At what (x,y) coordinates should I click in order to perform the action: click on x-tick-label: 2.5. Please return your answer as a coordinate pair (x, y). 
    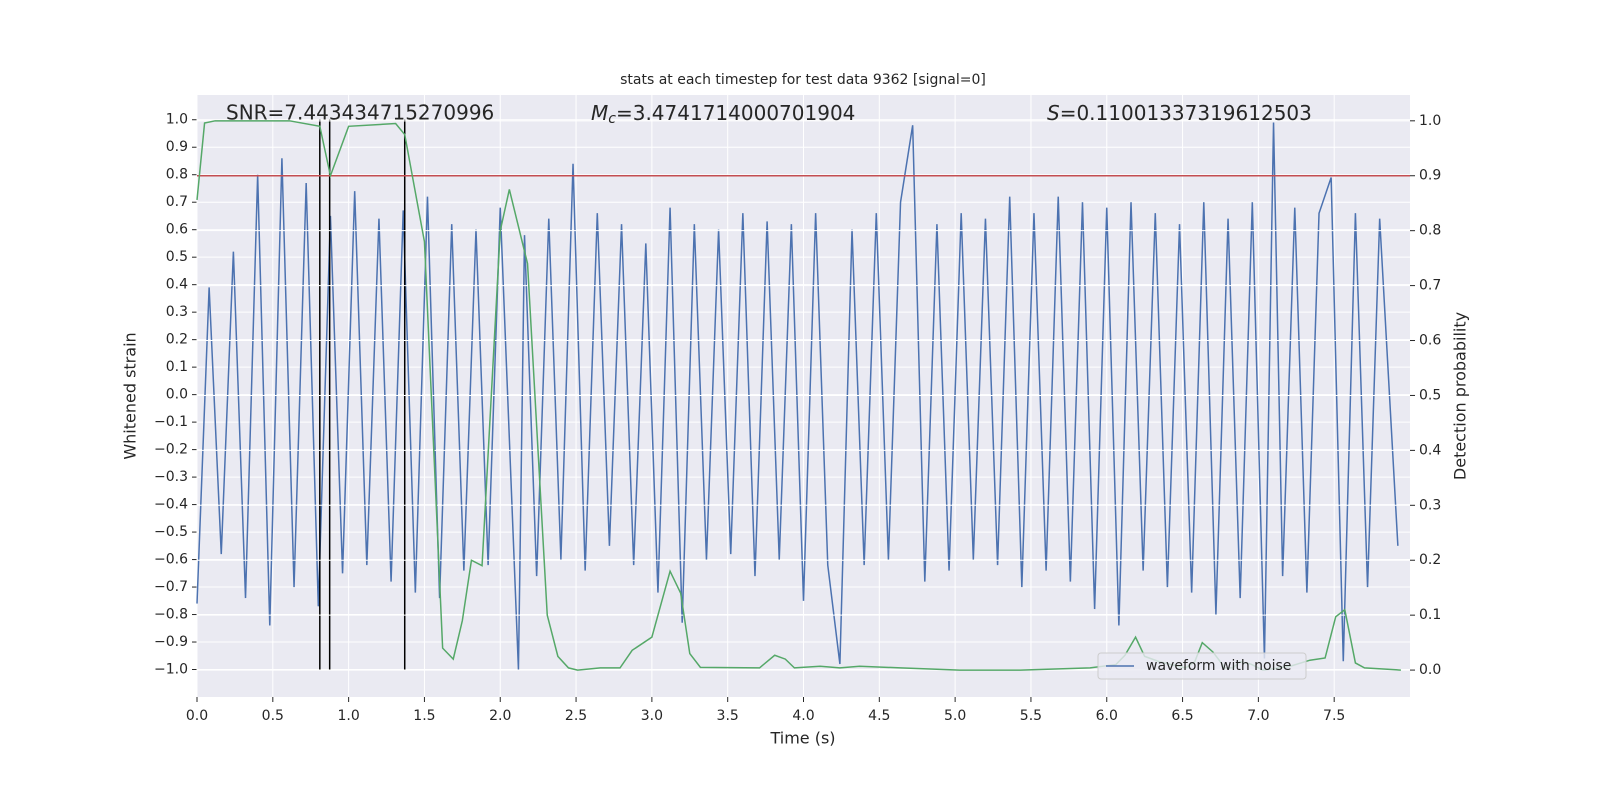
    Looking at the image, I should click on (576, 716).